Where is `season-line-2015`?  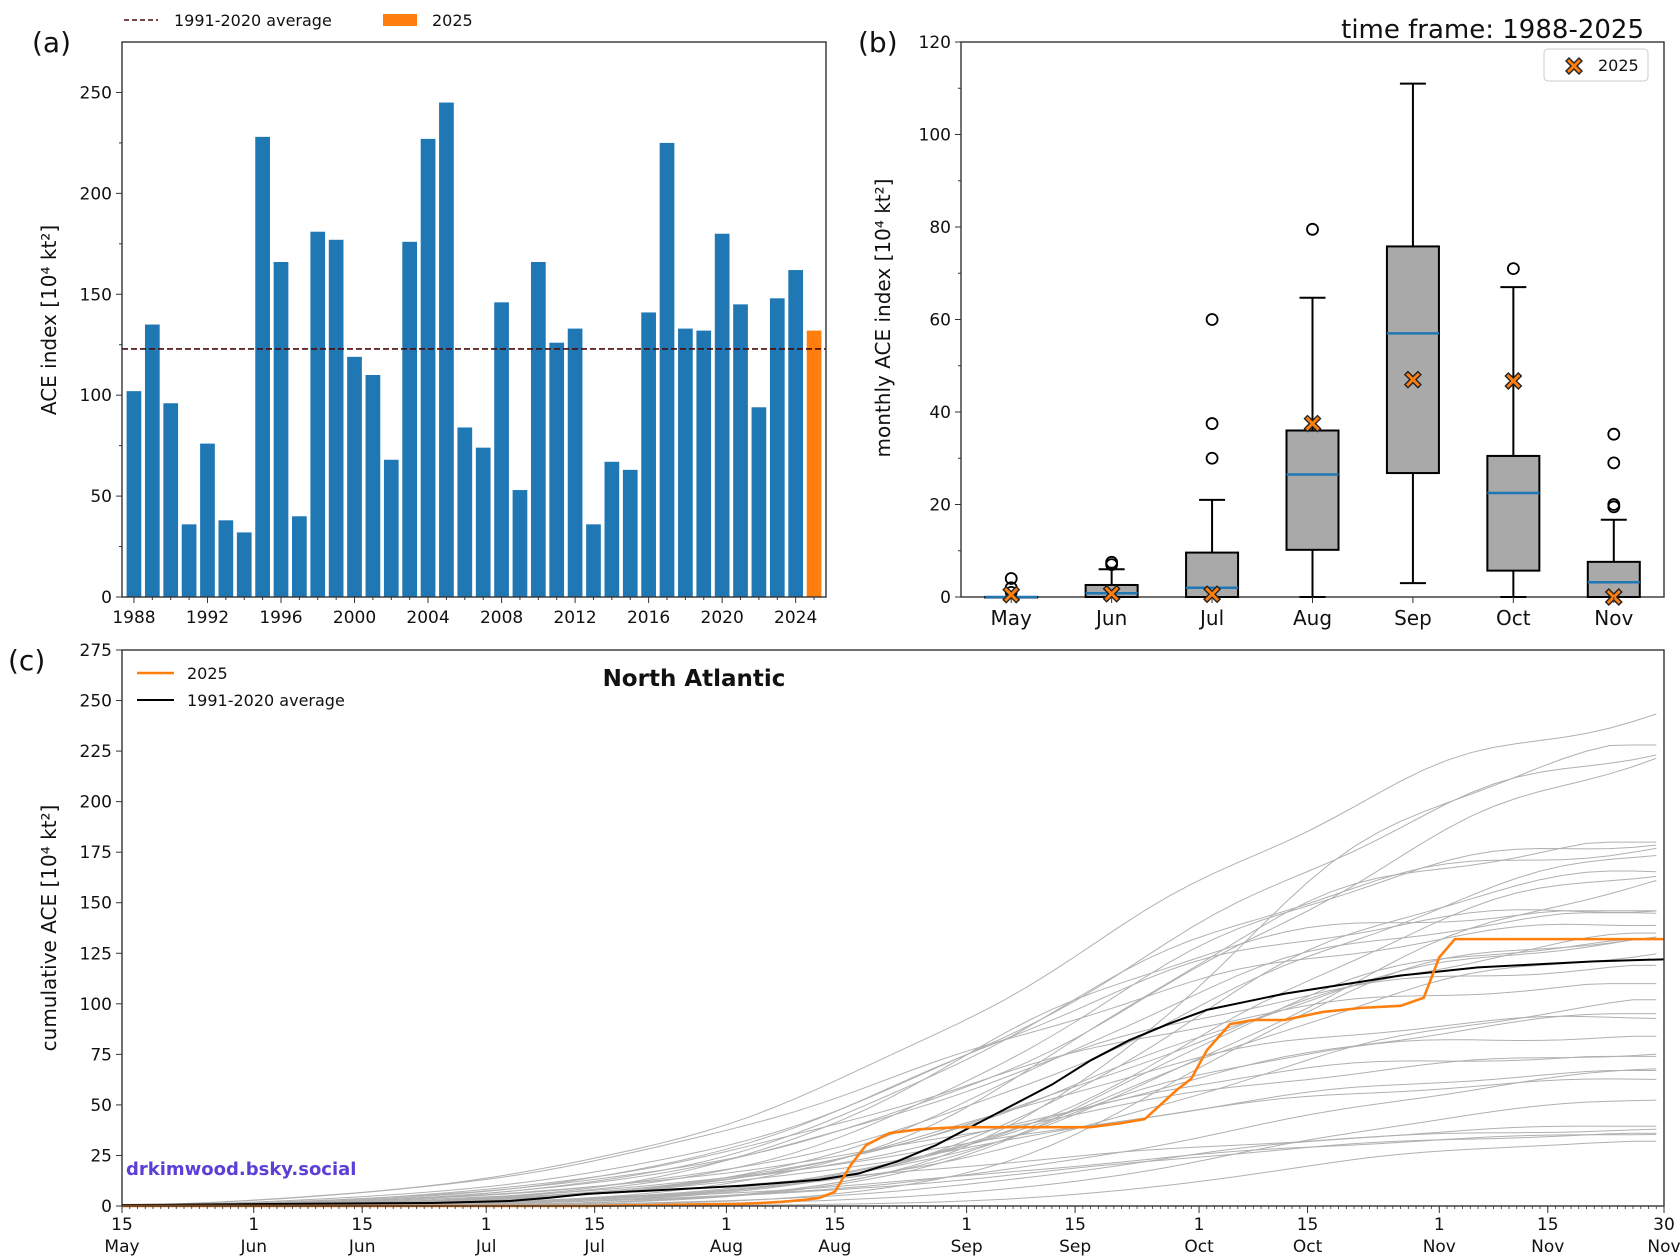
season-line-2015 is located at coordinates (889, 1142).